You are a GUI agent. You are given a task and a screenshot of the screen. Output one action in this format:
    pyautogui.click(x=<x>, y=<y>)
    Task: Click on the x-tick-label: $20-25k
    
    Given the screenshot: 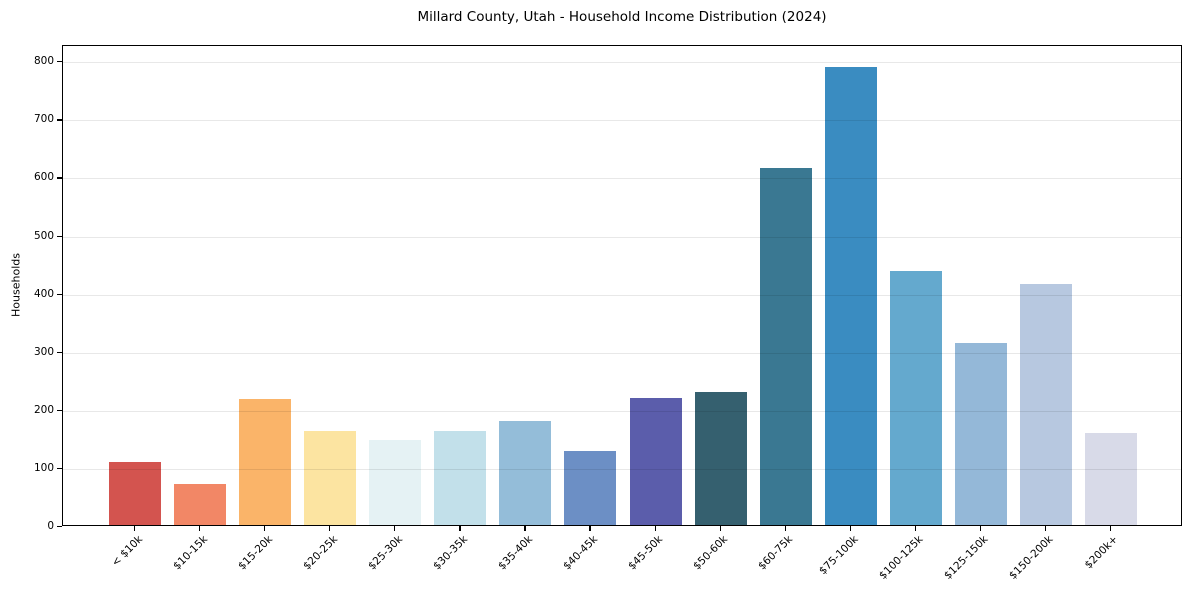 What is the action you would take?
    pyautogui.click(x=320, y=553)
    